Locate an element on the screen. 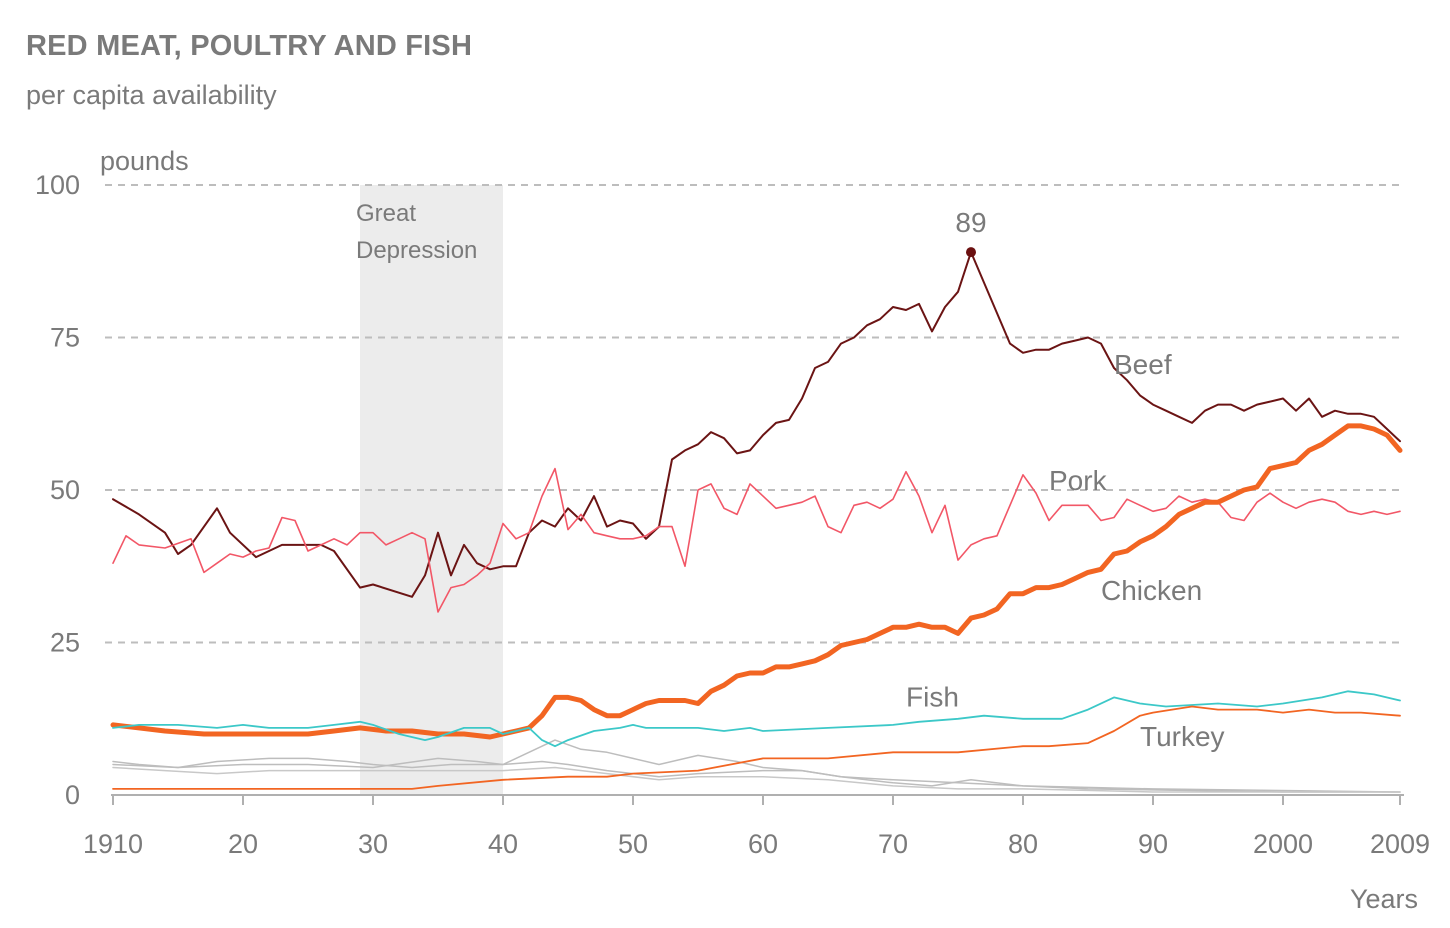 The height and width of the screenshot is (928, 1450). x-tick-label: 1910 is located at coordinates (113, 844).